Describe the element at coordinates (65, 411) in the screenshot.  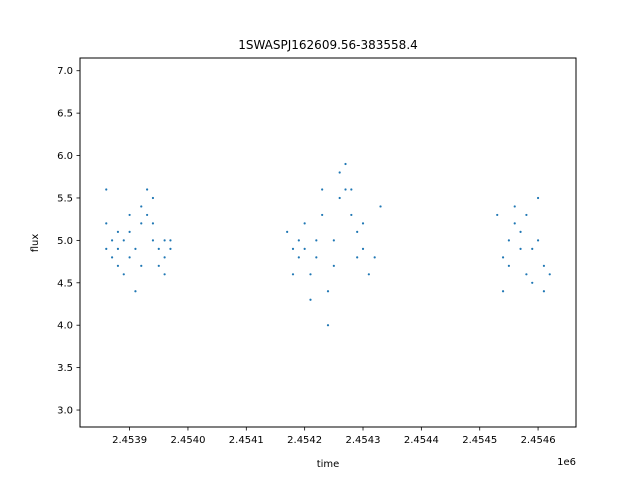
I see `y-tick-label: 3.0` at that location.